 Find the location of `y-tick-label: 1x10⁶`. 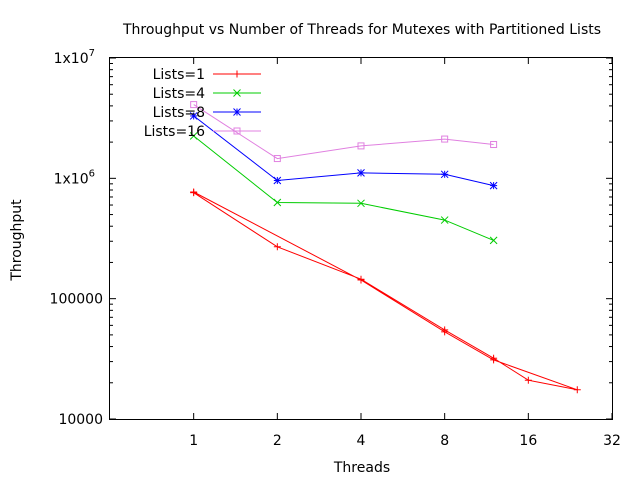

y-tick-label: 1x10⁶ is located at coordinates (74, 177).